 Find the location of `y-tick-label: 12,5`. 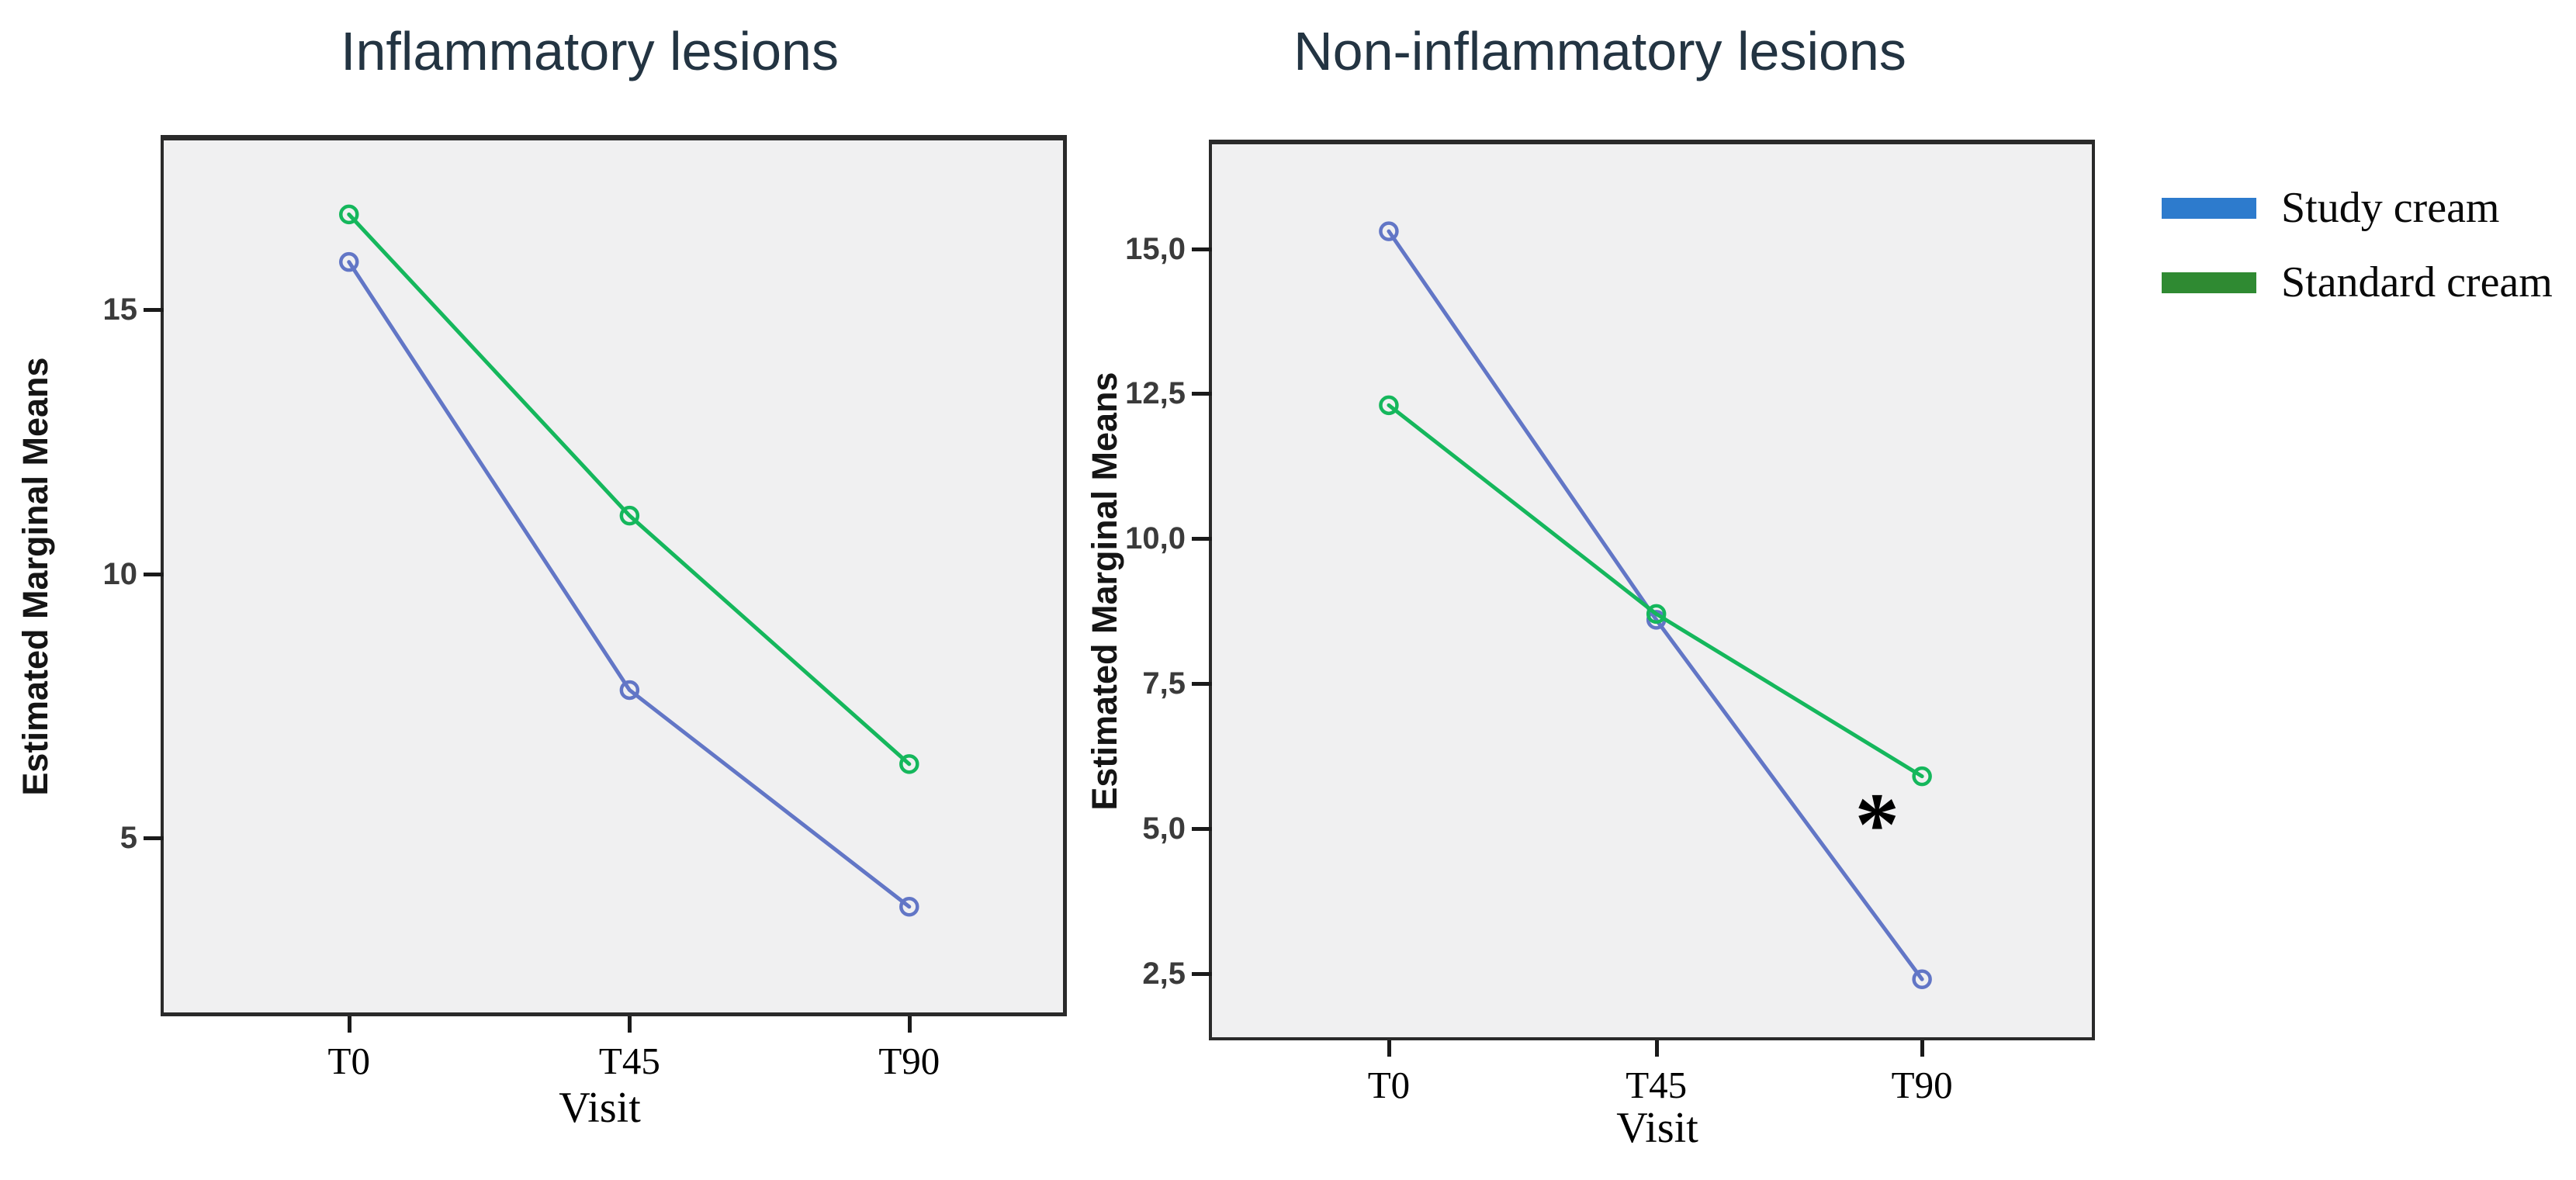

y-tick-label: 12,5 is located at coordinates (1155, 393).